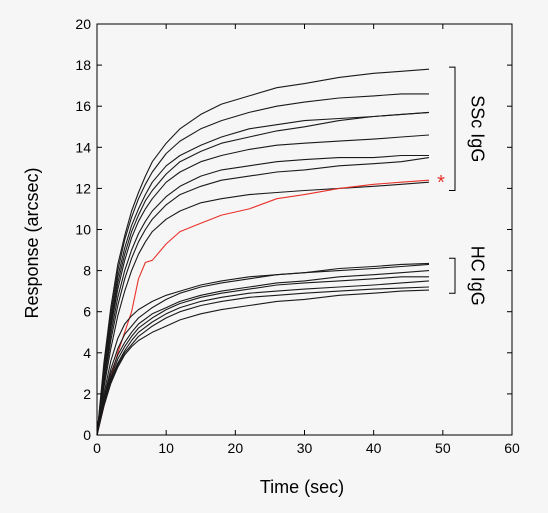 The width and height of the screenshot is (548, 513). Describe the element at coordinates (236, 448) in the screenshot. I see `x-tick-label: 20` at that location.